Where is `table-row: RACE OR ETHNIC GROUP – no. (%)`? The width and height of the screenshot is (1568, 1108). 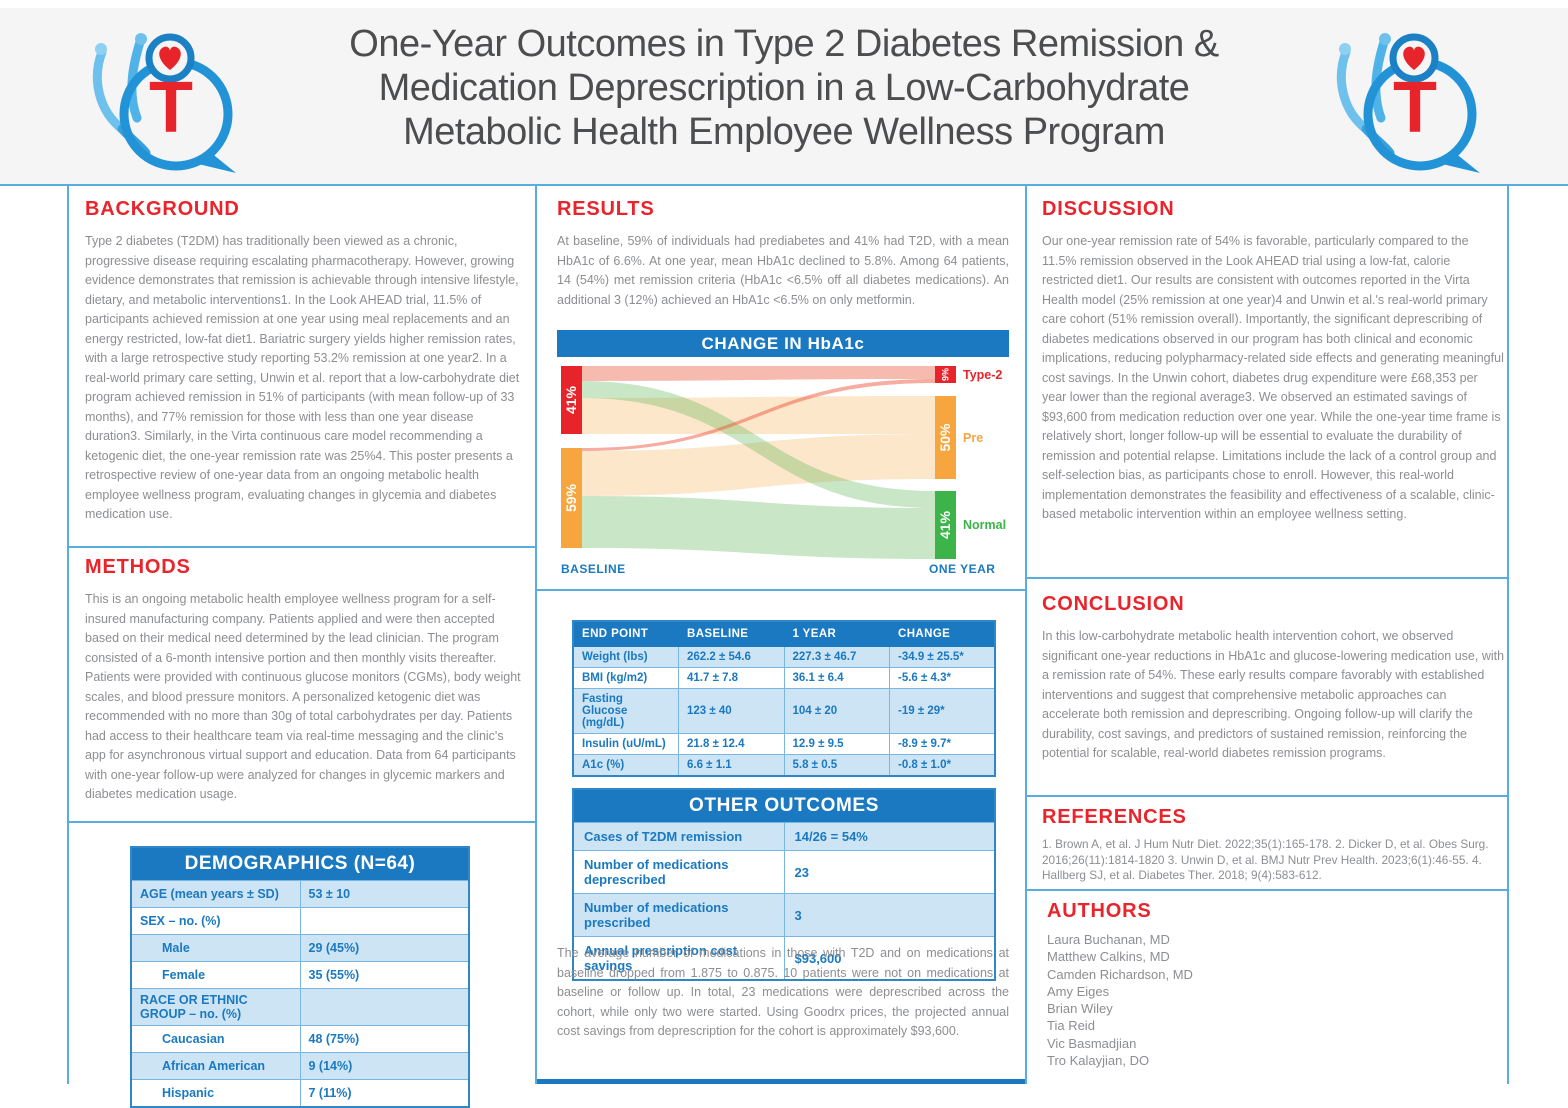 table-row: RACE OR ETHNIC GROUP – no. (%) is located at coordinates (300, 1007).